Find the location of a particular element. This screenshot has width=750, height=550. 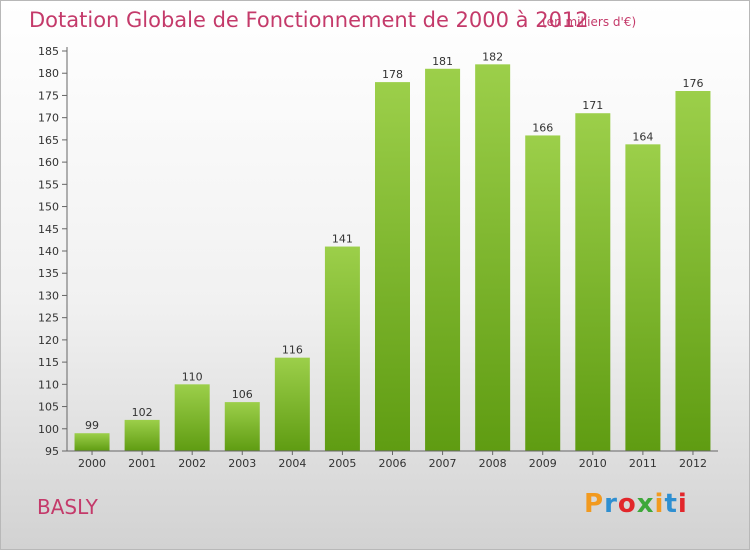

logo-letter: P is located at coordinates (594, 504).